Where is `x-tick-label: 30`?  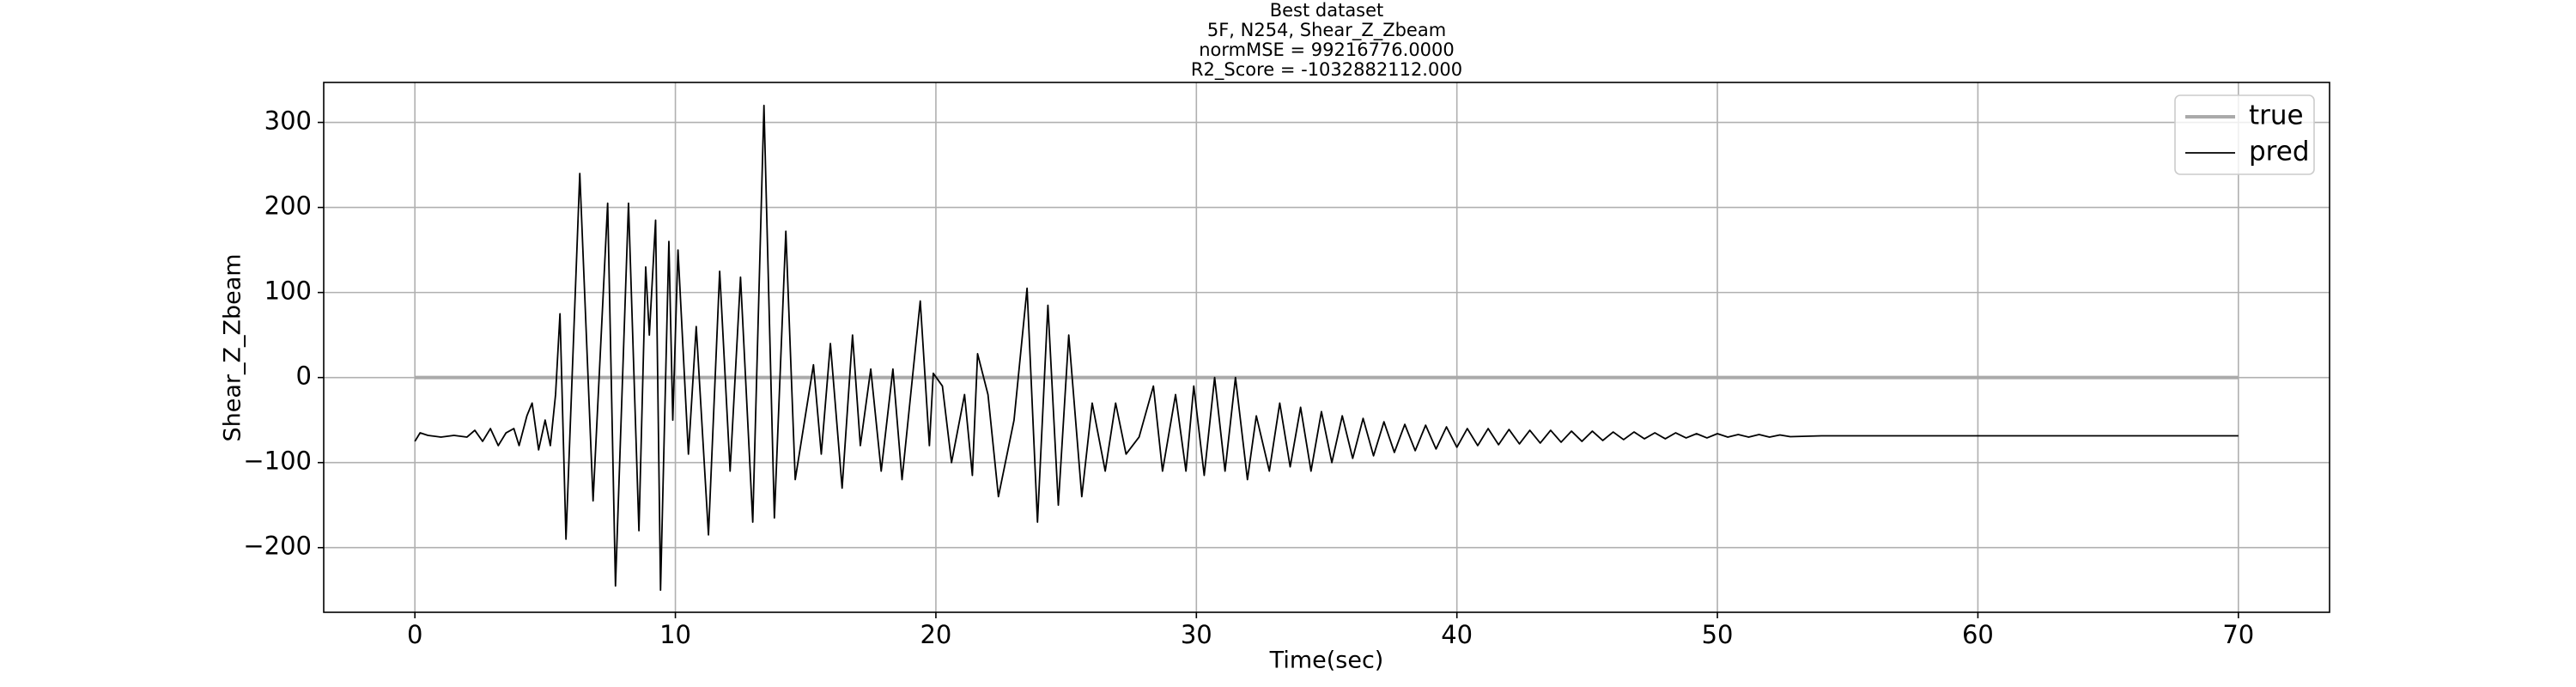
x-tick-label: 30 is located at coordinates (1196, 634).